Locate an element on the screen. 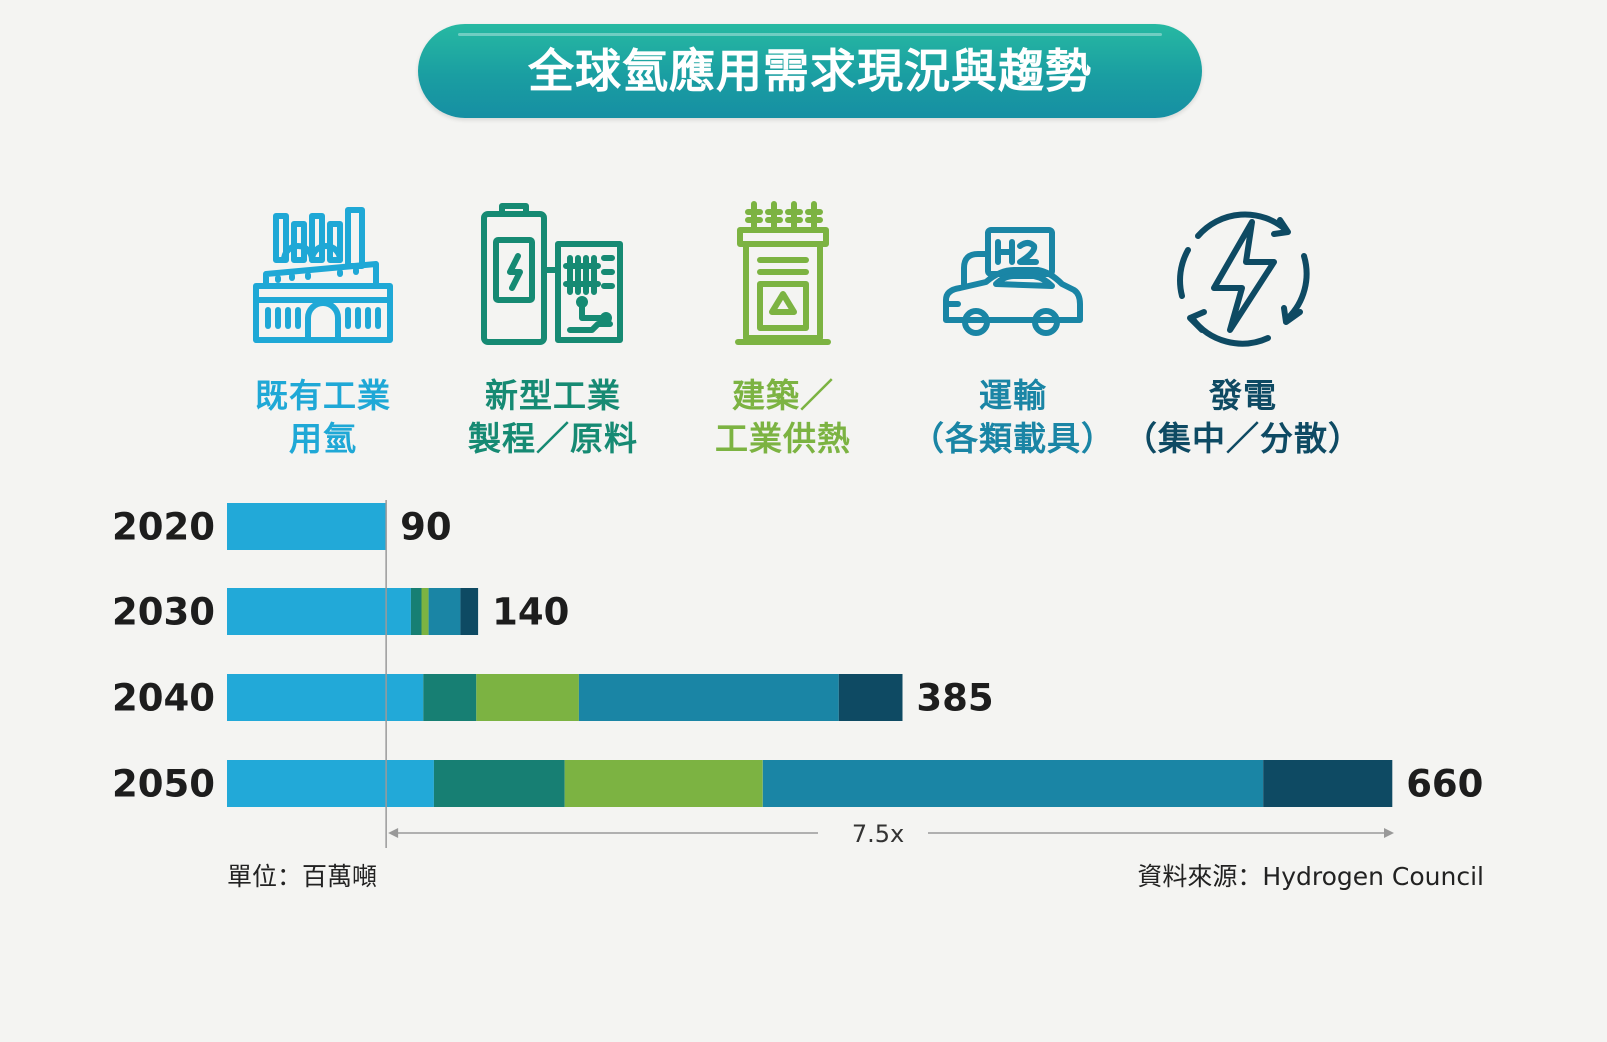  title-banner: 全球氫應用需求現況與趨勢 is located at coordinates (810, 71).